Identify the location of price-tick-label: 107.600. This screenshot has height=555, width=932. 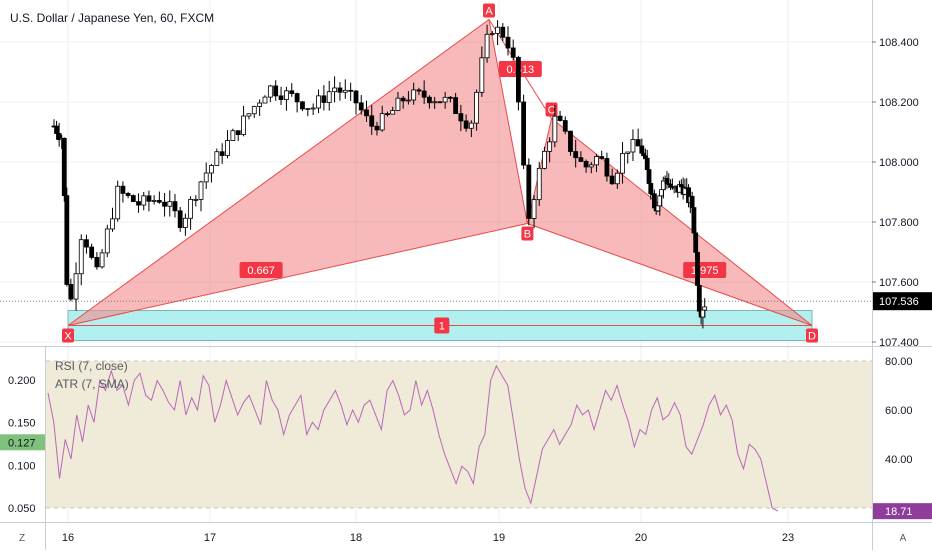
(899, 283).